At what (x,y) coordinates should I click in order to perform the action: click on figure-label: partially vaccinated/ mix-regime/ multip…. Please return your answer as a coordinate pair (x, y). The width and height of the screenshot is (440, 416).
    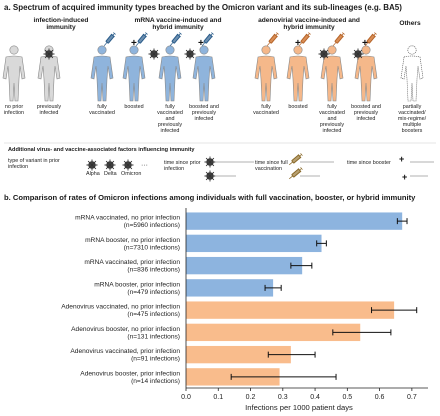
    Looking at the image, I should click on (412, 119).